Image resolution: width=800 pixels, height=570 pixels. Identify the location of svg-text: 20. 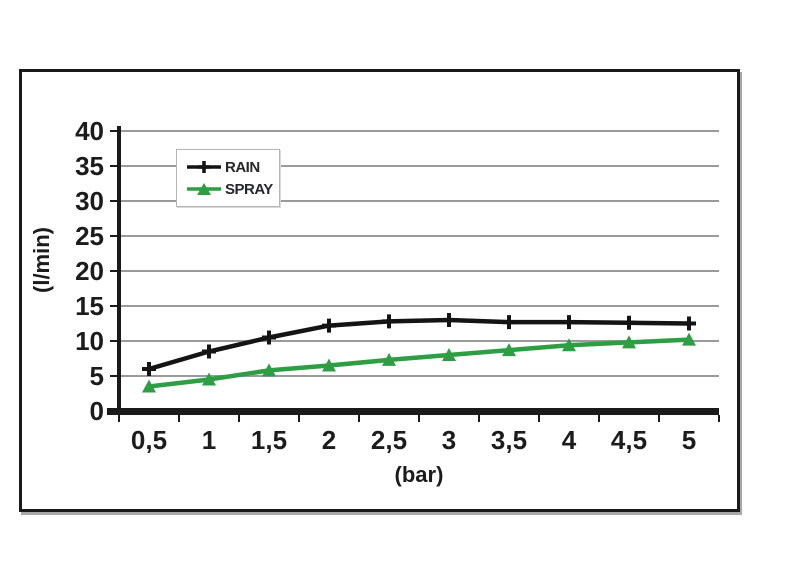
(89, 271).